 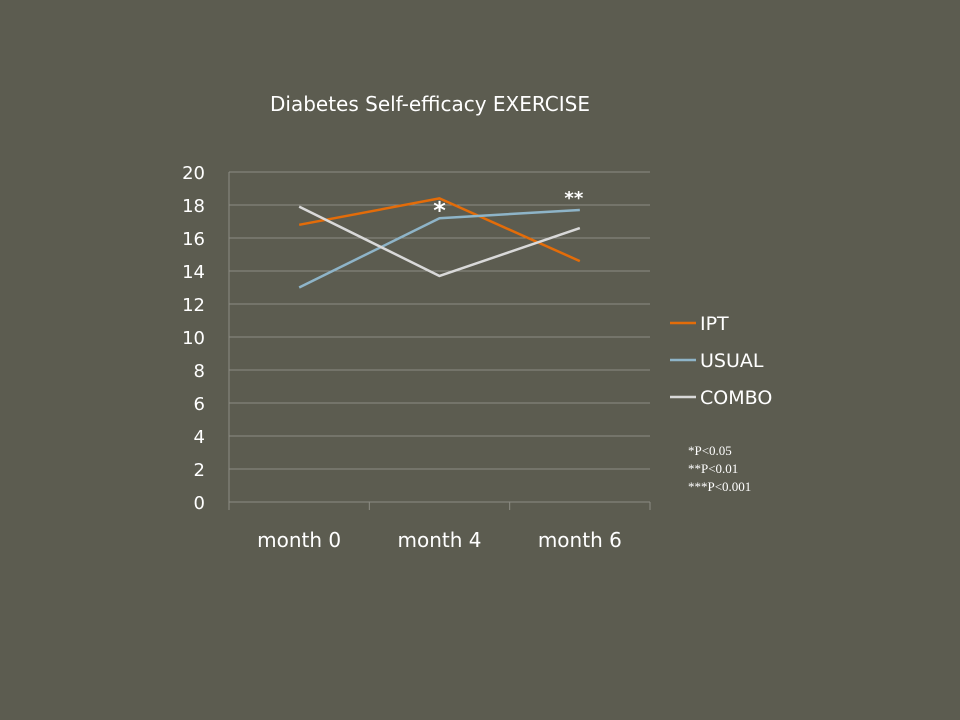 What do you see at coordinates (439, 230) in the screenshot?
I see `series-line-ipt` at bounding box center [439, 230].